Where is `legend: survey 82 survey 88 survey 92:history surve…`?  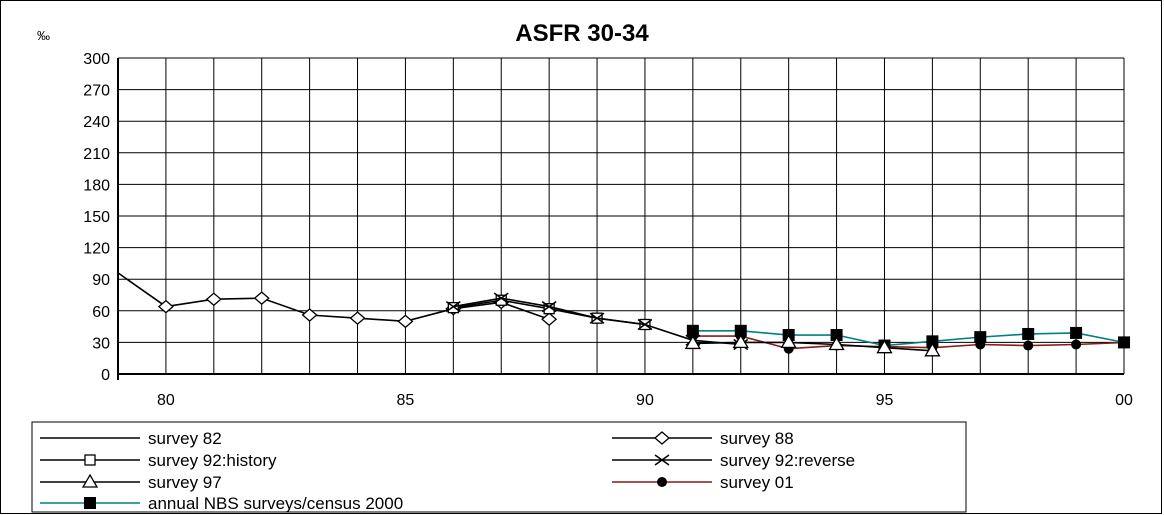
legend: survey 82 survey 88 survey 92:history surve… is located at coordinates (499, 467).